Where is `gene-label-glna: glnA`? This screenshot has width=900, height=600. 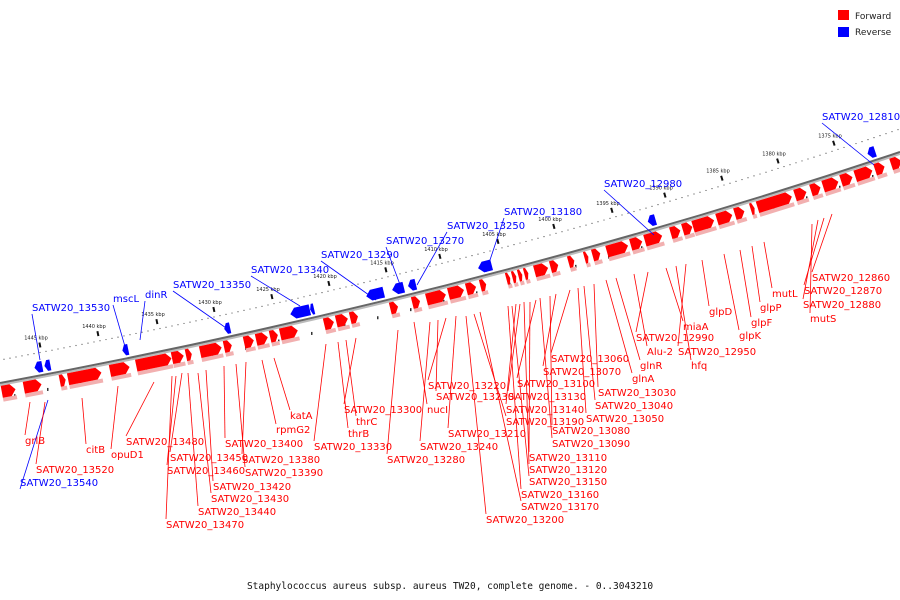
gene-label-glna: glnA is located at coordinates (643, 379).